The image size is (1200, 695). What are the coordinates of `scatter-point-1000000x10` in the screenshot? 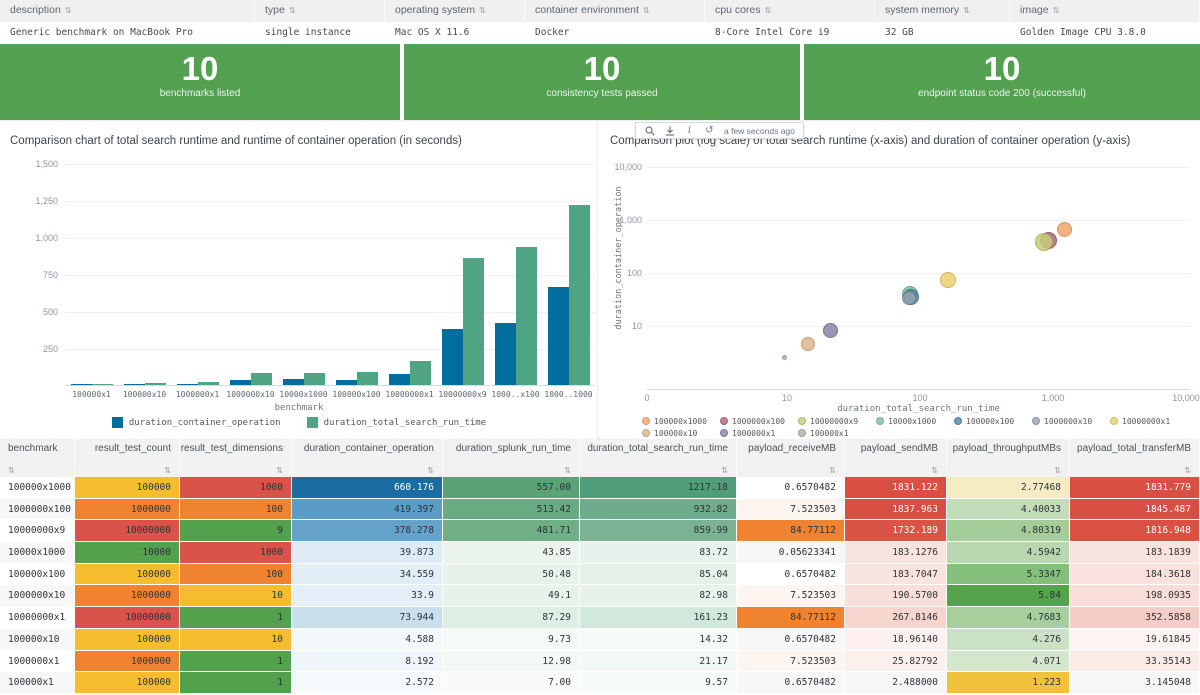 It's located at (909, 297).